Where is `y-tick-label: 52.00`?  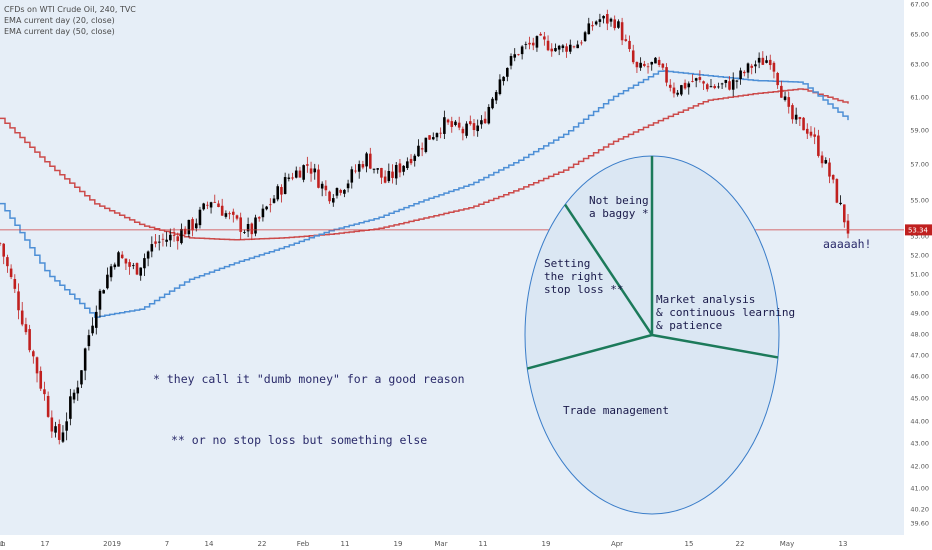 y-tick-label: 52.00 is located at coordinates (919, 256).